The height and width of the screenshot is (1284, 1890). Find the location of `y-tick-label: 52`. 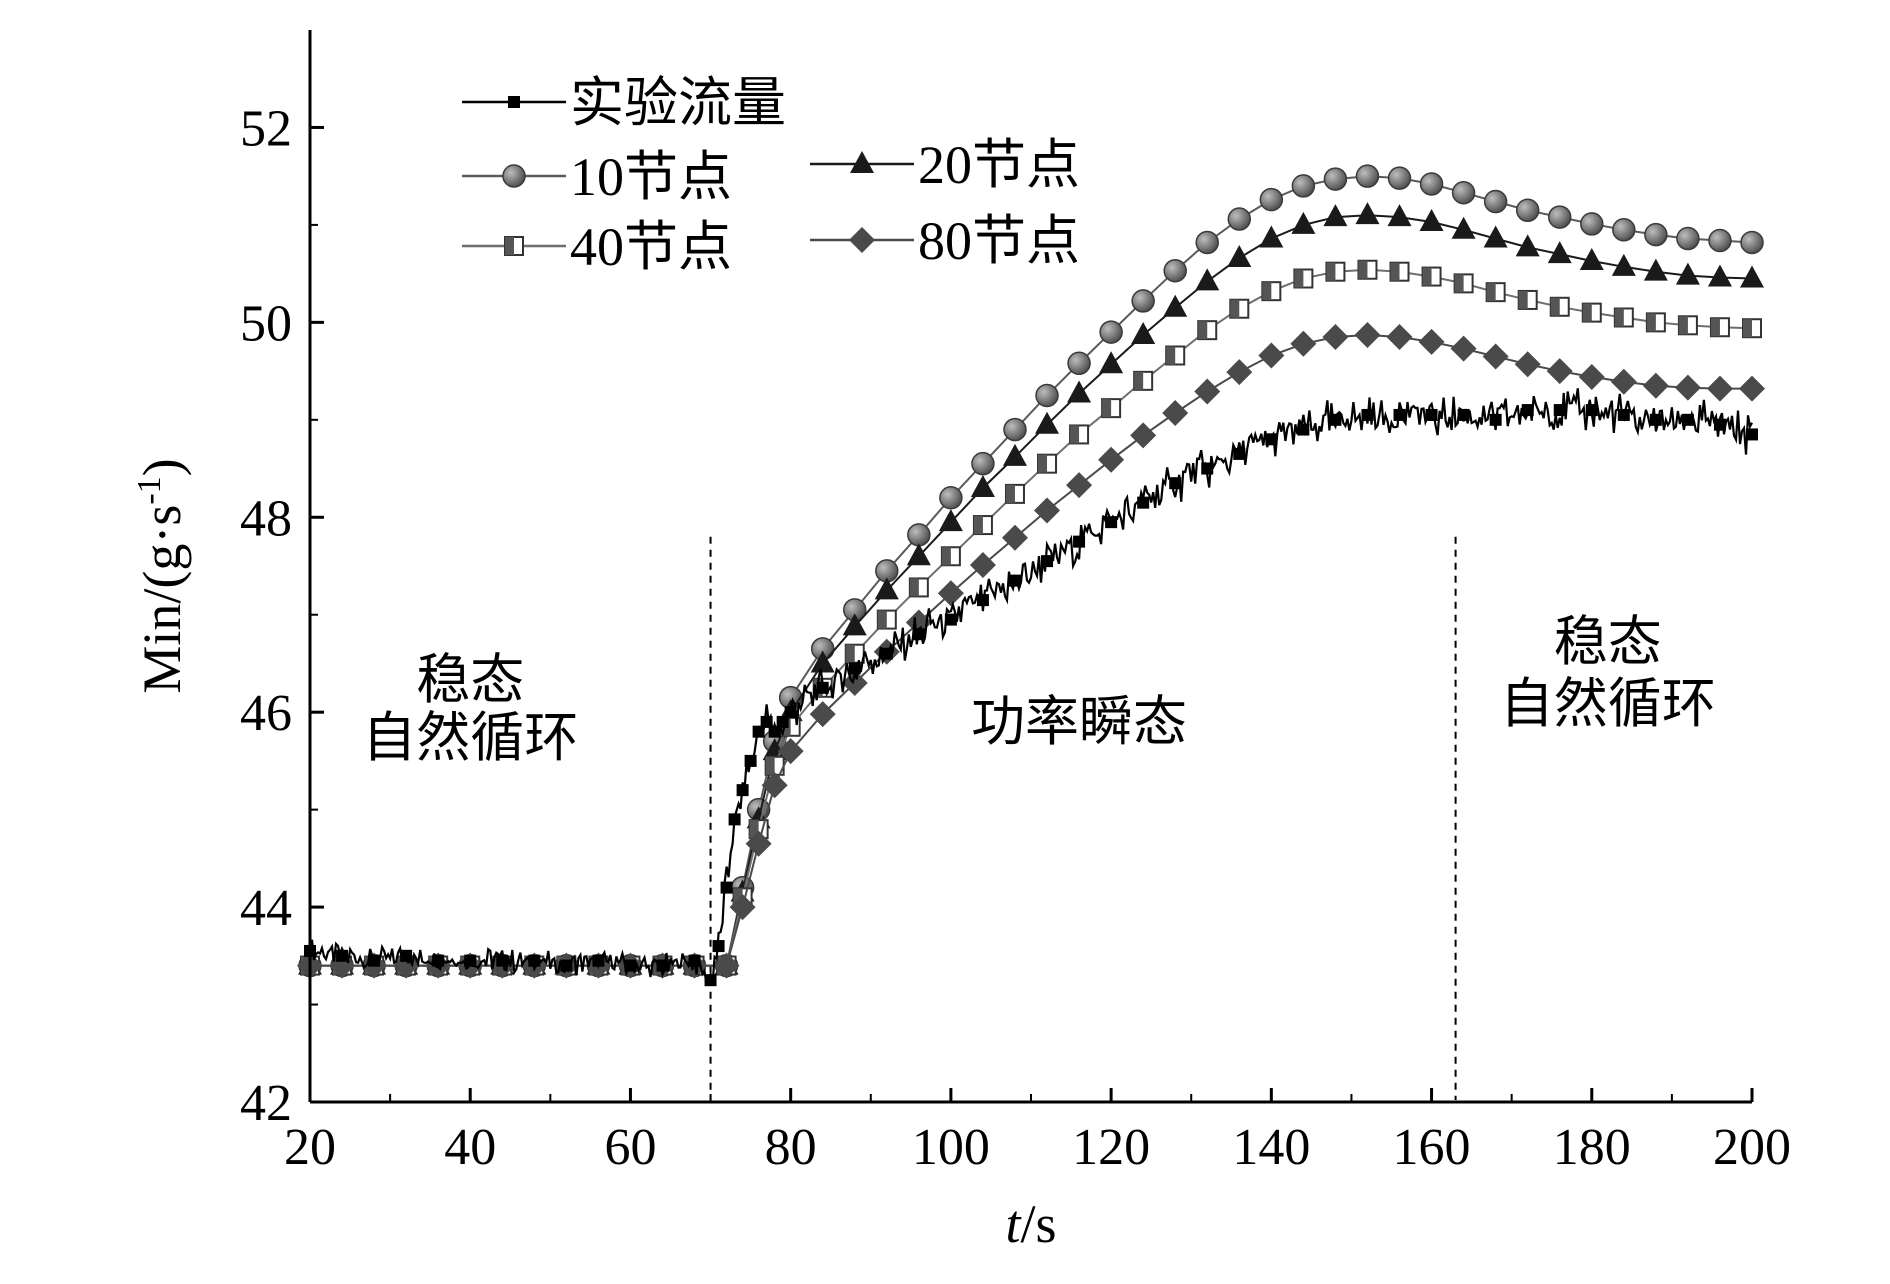

y-tick-label: 52 is located at coordinates (266, 128).